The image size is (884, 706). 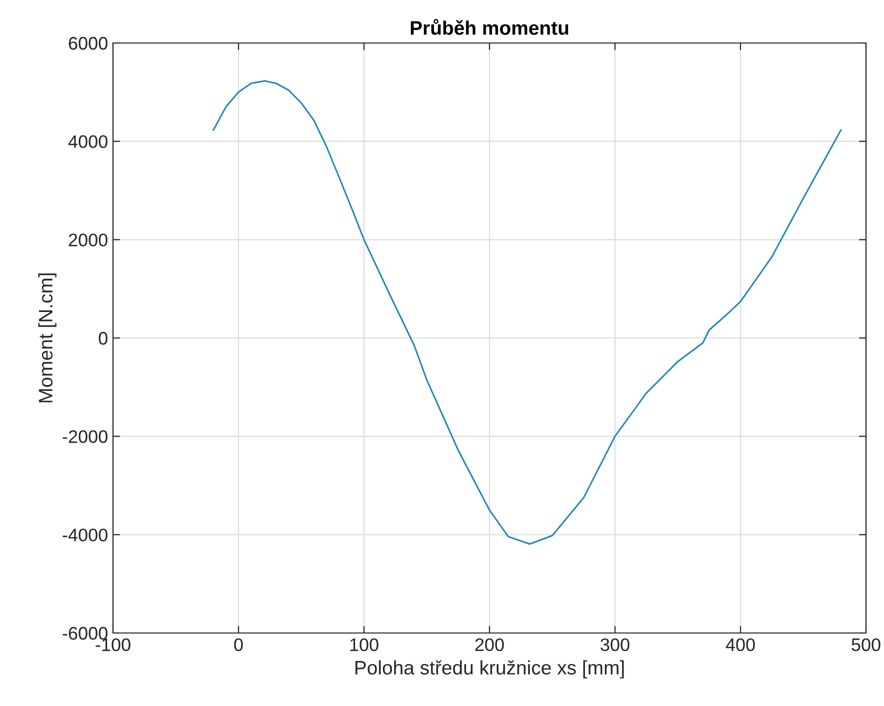 I want to click on x-tick-label: -100, so click(x=113, y=645).